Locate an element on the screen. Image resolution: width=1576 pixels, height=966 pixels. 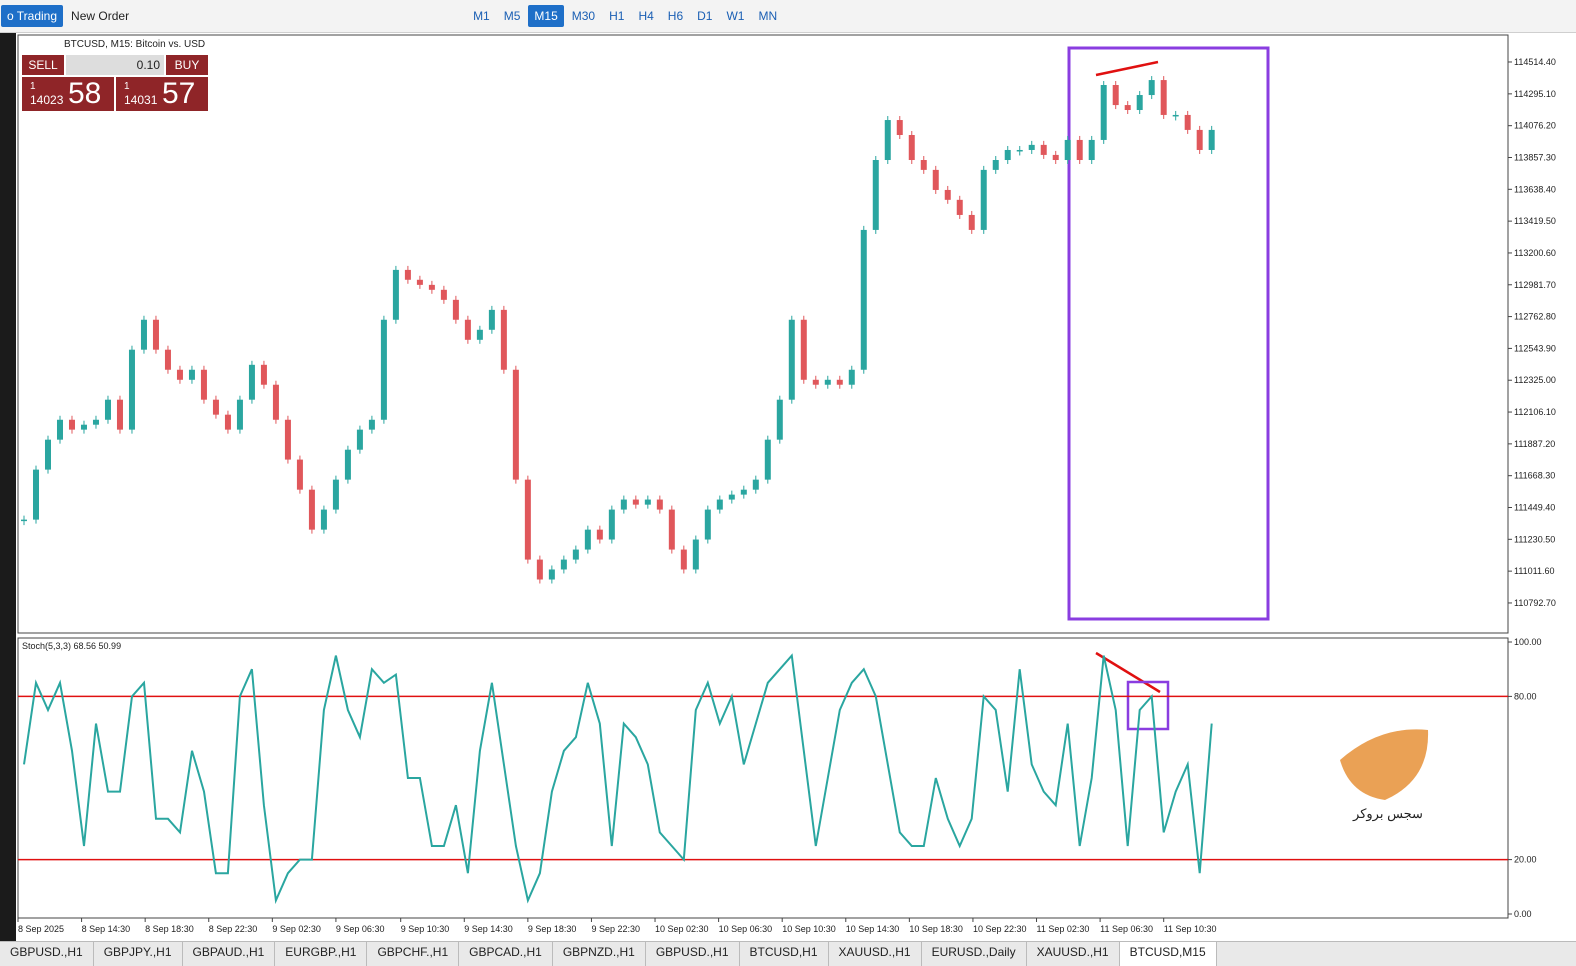
timeframe-button: M30 is located at coordinates (583, 16).